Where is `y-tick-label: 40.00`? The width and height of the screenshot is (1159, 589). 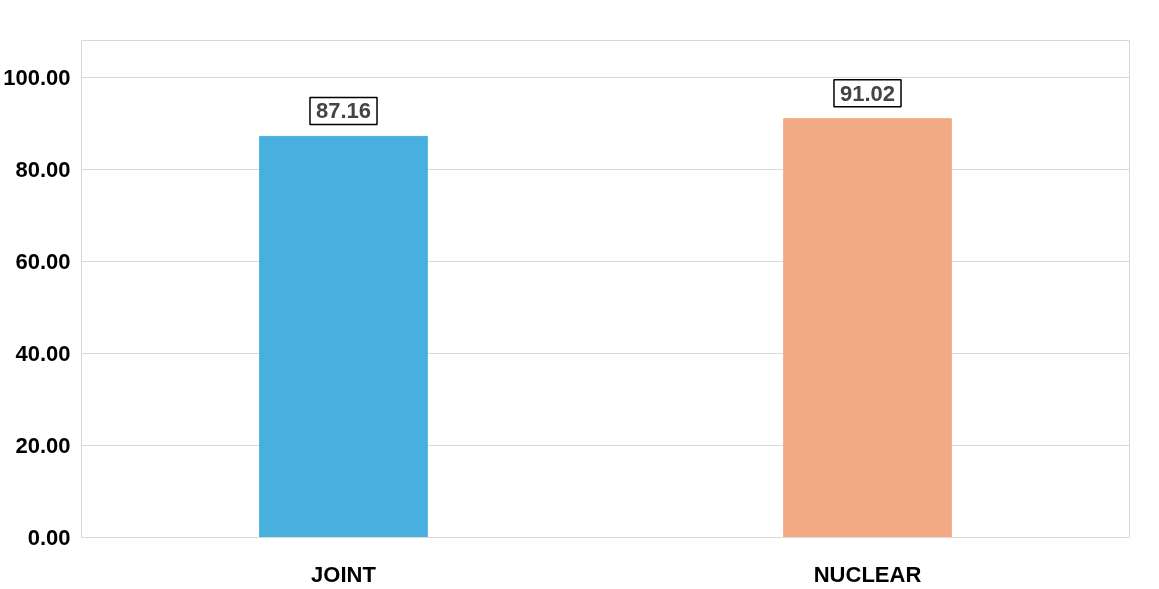
y-tick-label: 40.00 is located at coordinates (43, 353).